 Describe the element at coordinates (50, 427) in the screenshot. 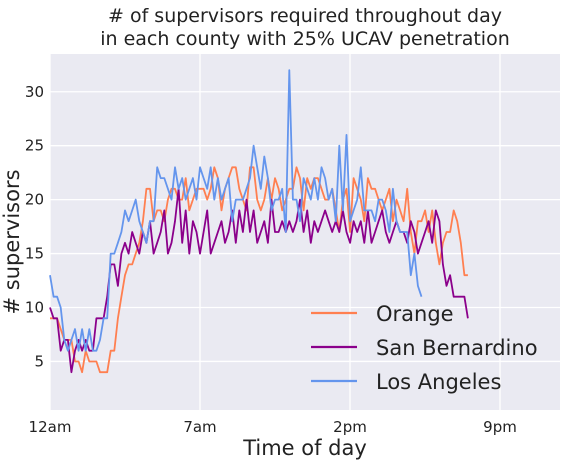

I see `x-tick-label: 12am` at that location.